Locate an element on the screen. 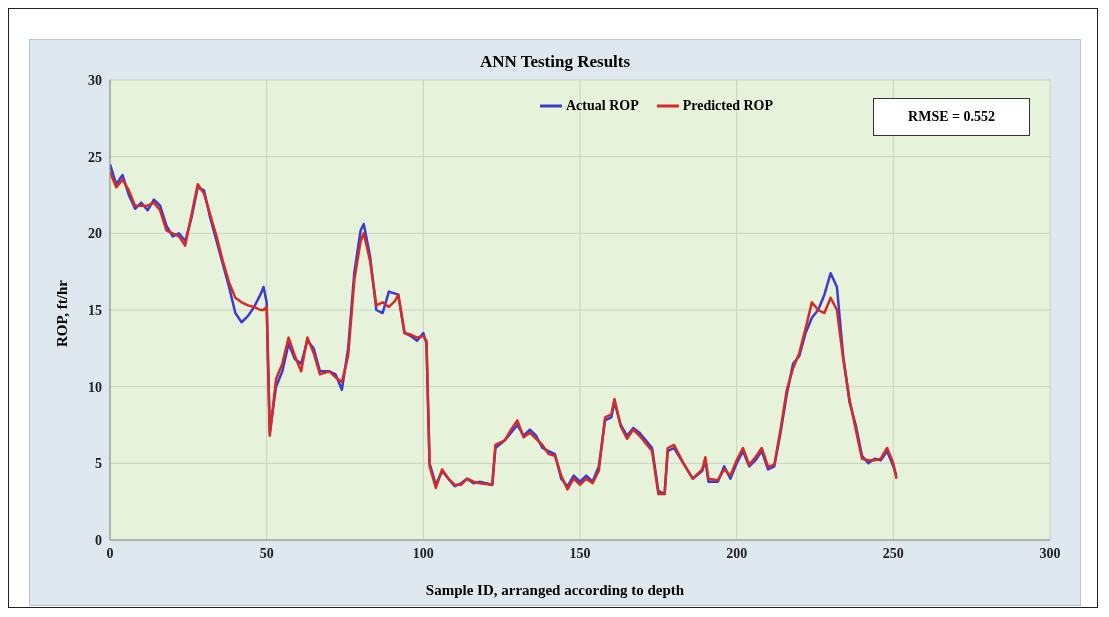 The image size is (1109, 617). x-axis-title: Sample ID, arranged according to depth is located at coordinates (555, 590).